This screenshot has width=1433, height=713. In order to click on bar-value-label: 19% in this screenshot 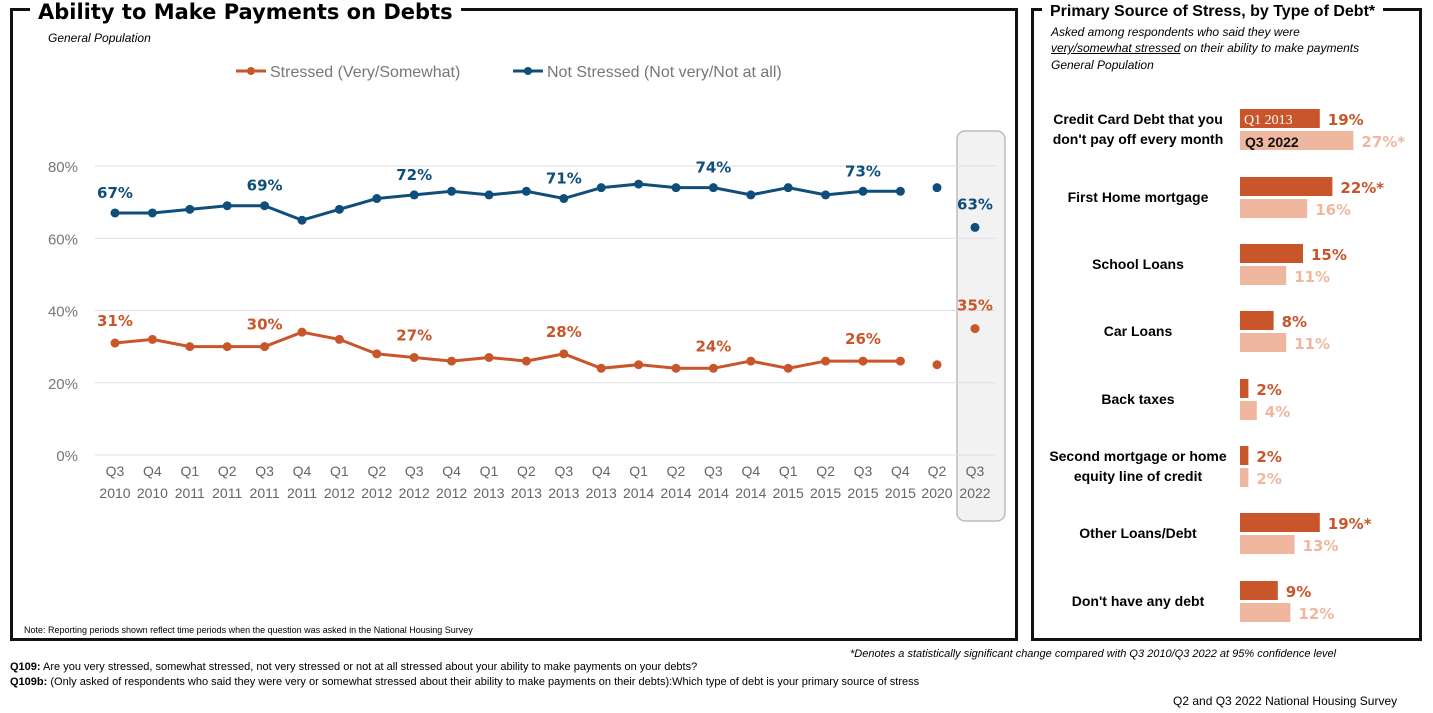, I will do `click(1346, 120)`.